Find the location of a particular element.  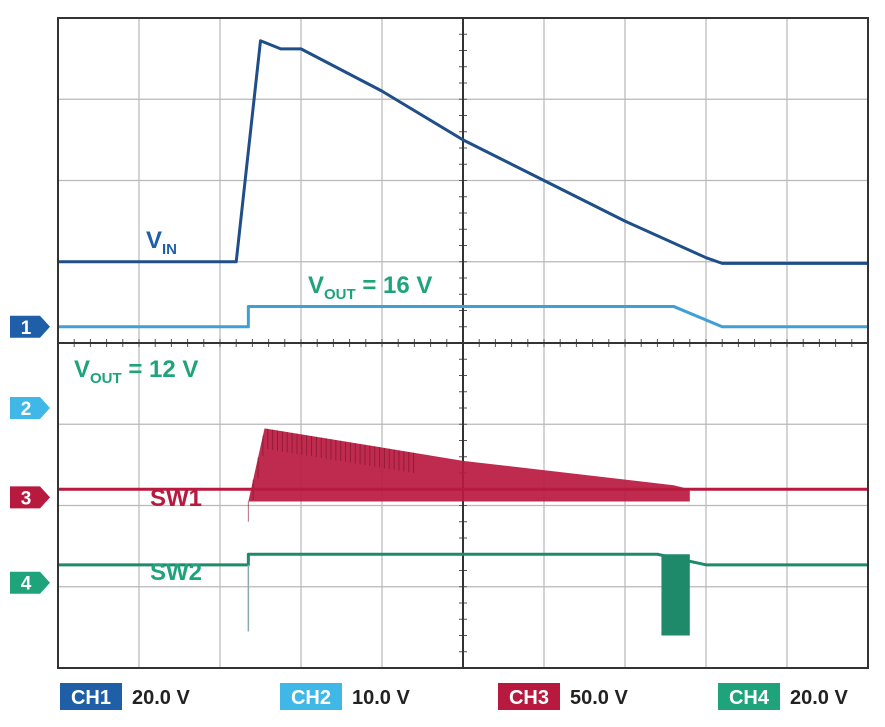

channel-scale-ch3: CH3 50.0 V is located at coordinates (563, 696).